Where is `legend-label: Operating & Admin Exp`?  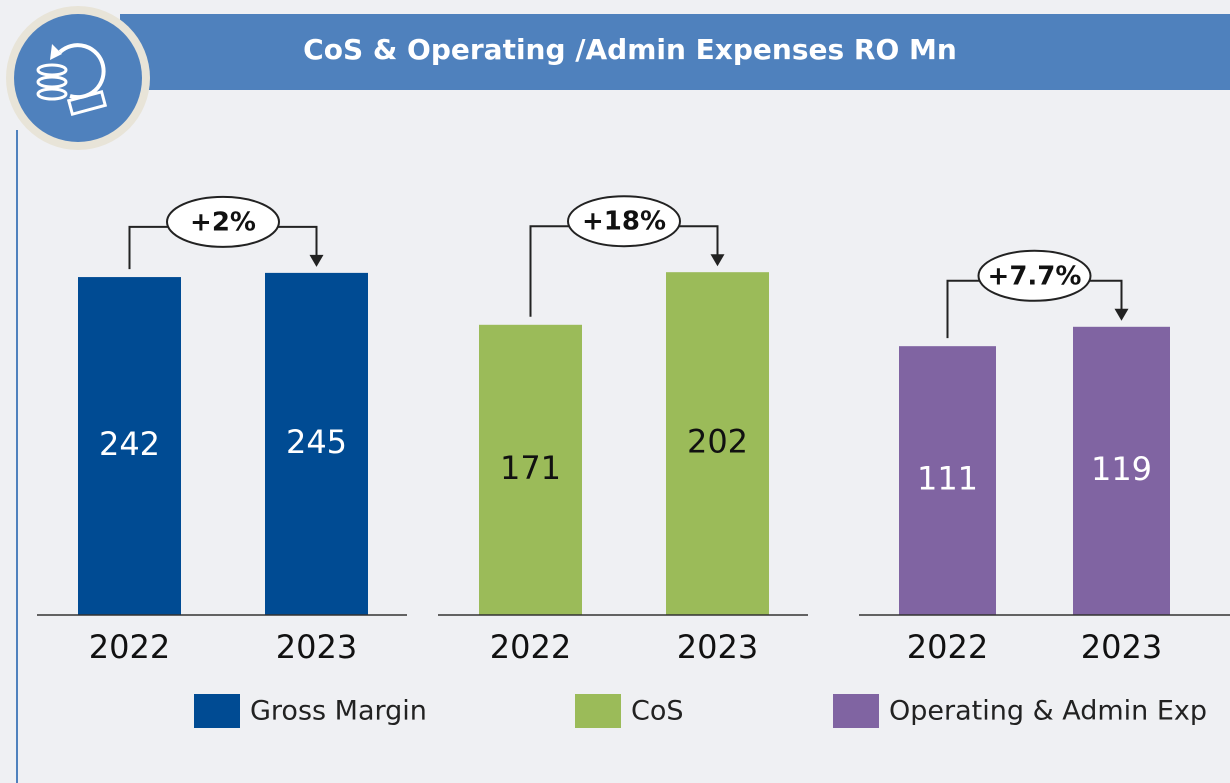
legend-label: Operating & Admin Exp is located at coordinates (1048, 711).